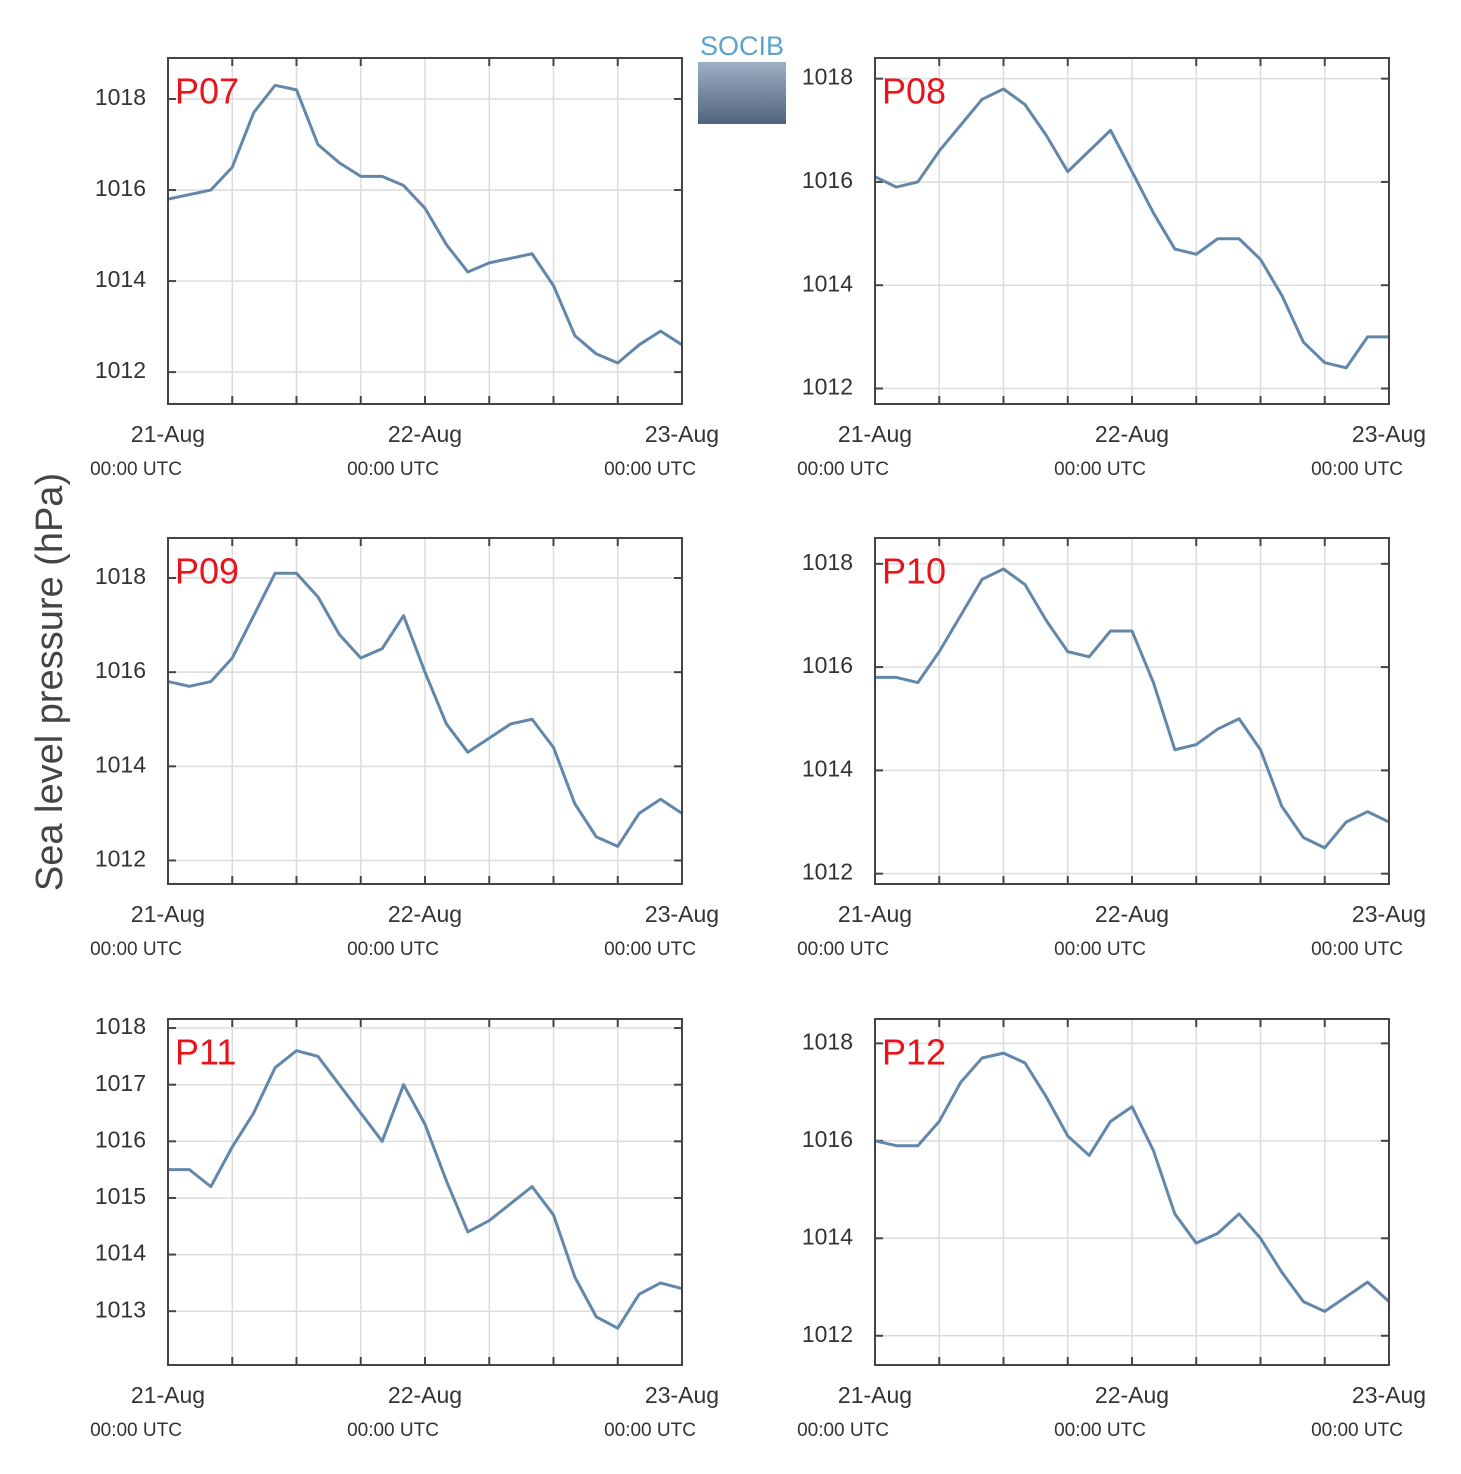 This screenshot has width=1461, height=1474. I want to click on logo-text: SOCIB, so click(742, 46).